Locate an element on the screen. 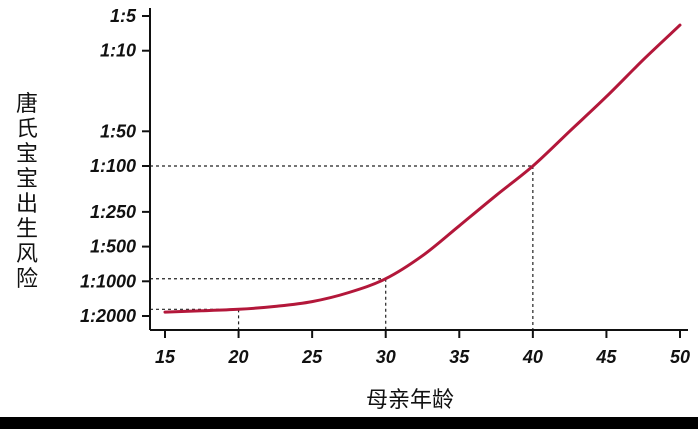 The width and height of the screenshot is (698, 429). y-tick-label: 1:1000 is located at coordinates (108, 281).